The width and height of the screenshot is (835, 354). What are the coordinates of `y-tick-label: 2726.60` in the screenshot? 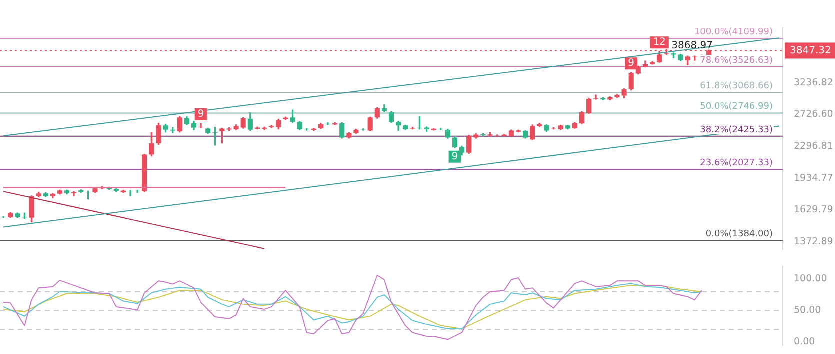 It's located at (814, 114).